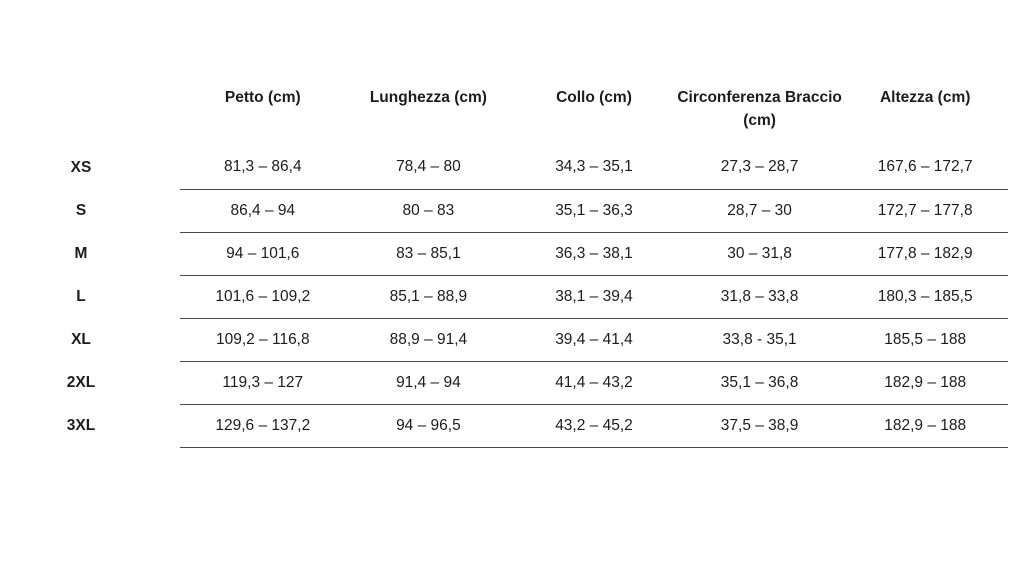 The width and height of the screenshot is (1024, 576). I want to click on table-cell: 33,8 - 35,1, so click(759, 340).